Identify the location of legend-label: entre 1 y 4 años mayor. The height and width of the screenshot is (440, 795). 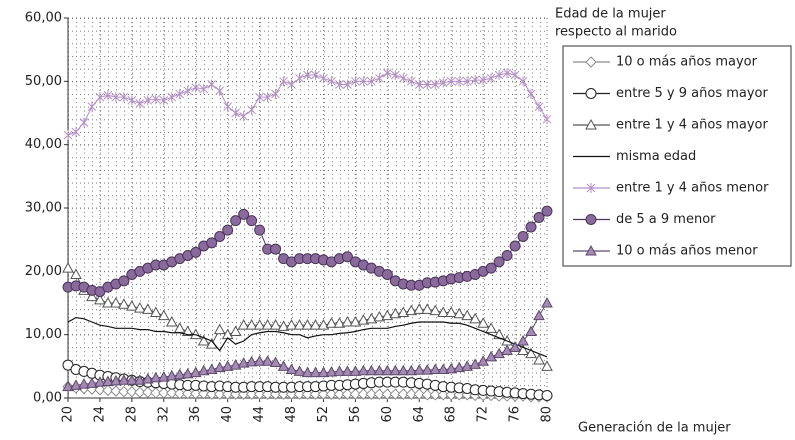
(692, 125).